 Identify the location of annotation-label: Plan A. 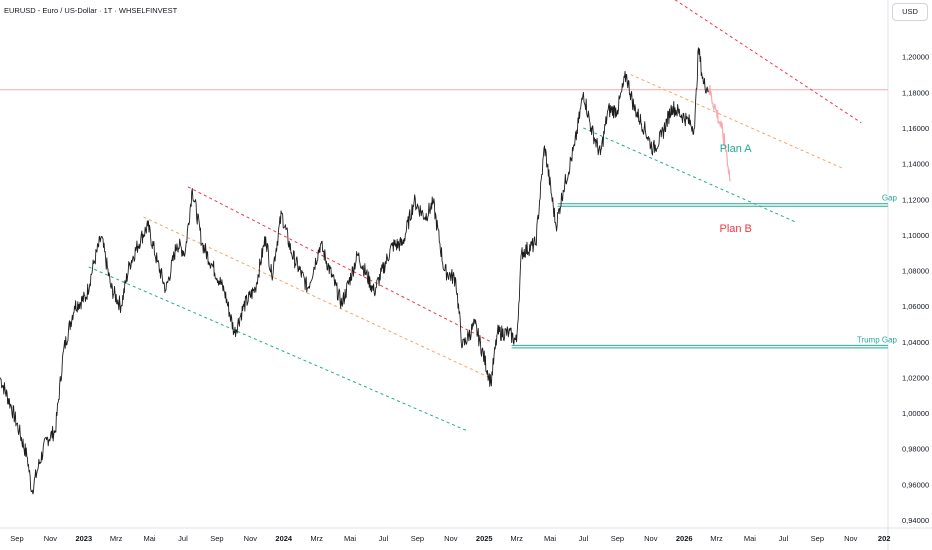
(736, 149).